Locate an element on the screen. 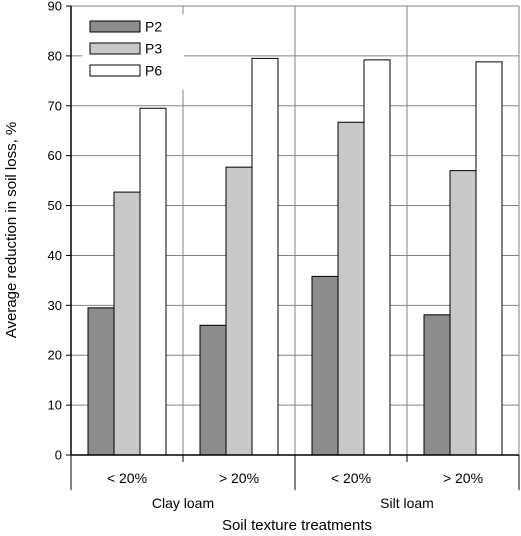  legend-swatch-p2 is located at coordinates (115, 26).